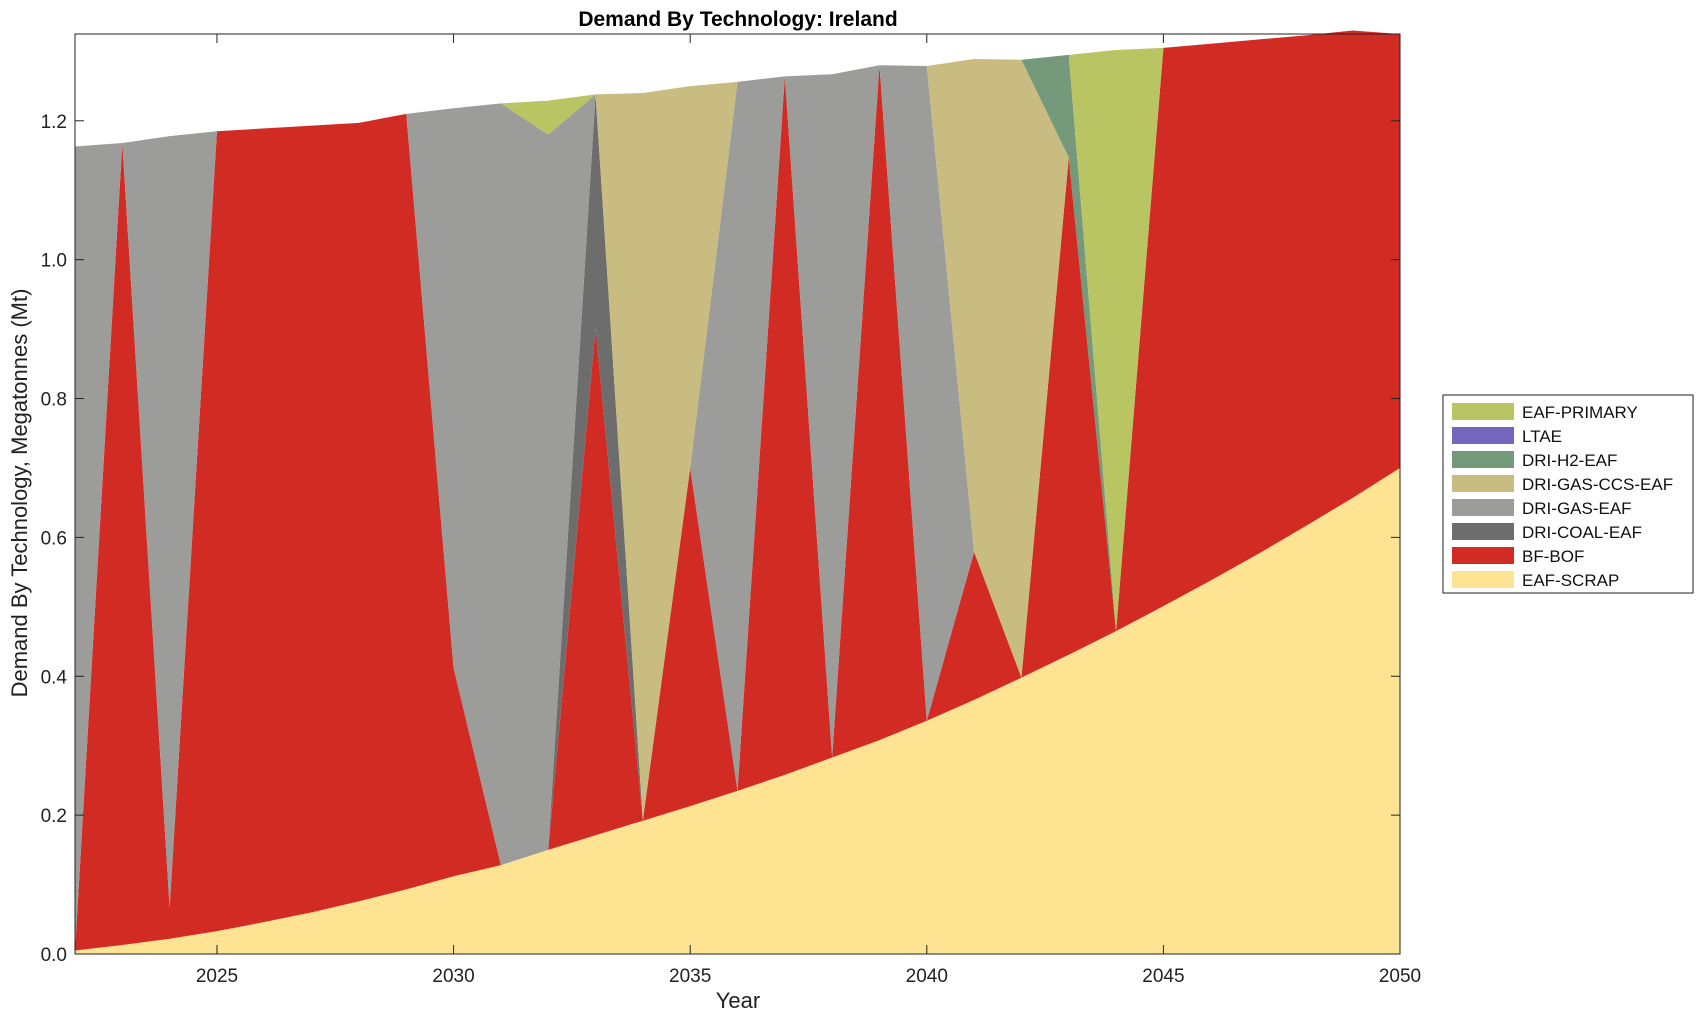 This screenshot has height=1020, width=1703. I want to click on legend-swatch-eaf-scrap, so click(1483, 579).